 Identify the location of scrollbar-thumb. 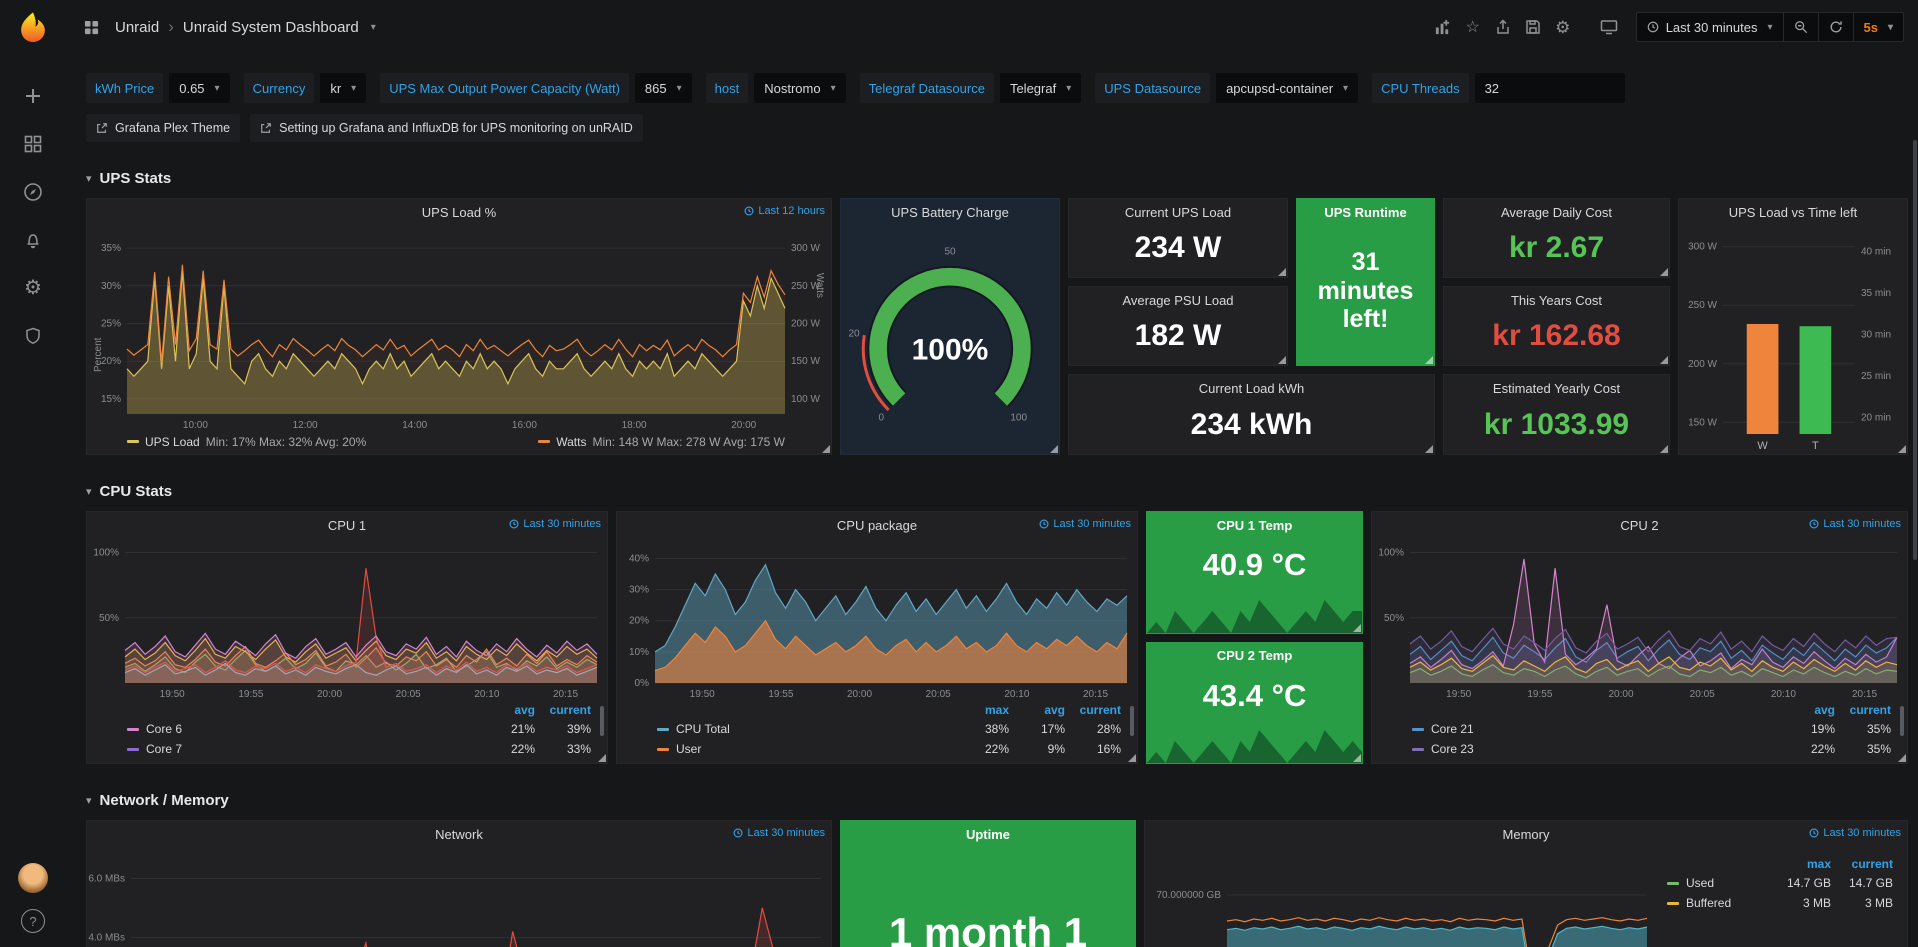
(1915, 350).